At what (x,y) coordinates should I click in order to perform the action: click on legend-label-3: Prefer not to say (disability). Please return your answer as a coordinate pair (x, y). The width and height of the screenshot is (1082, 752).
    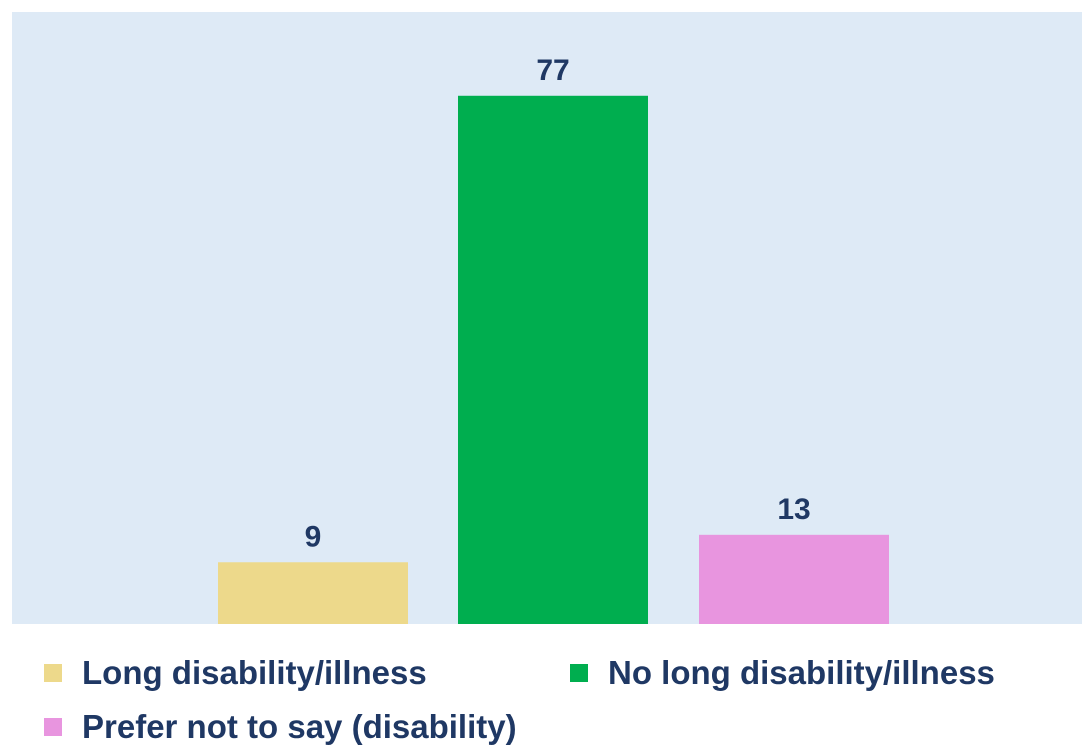
    Looking at the image, I should click on (299, 726).